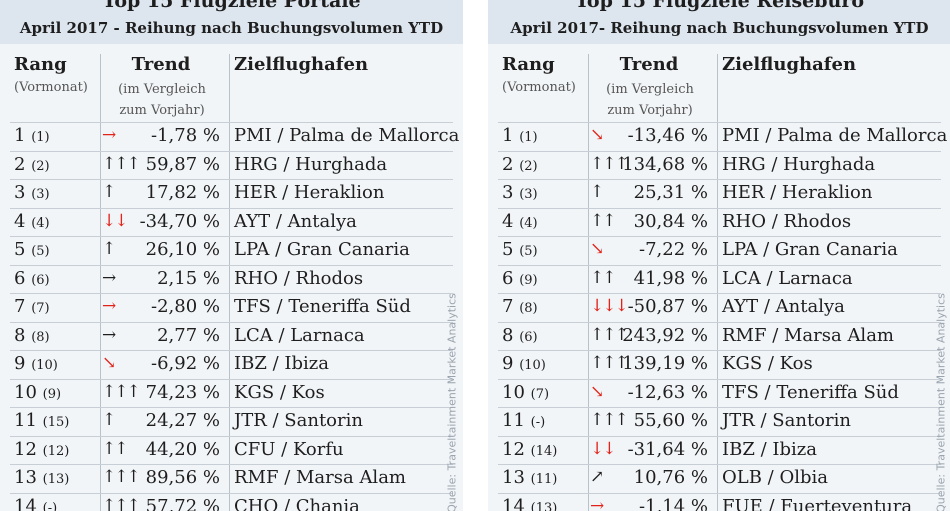  What do you see at coordinates (182, 249) in the screenshot?
I see `change-percent: 26,10 %` at bounding box center [182, 249].